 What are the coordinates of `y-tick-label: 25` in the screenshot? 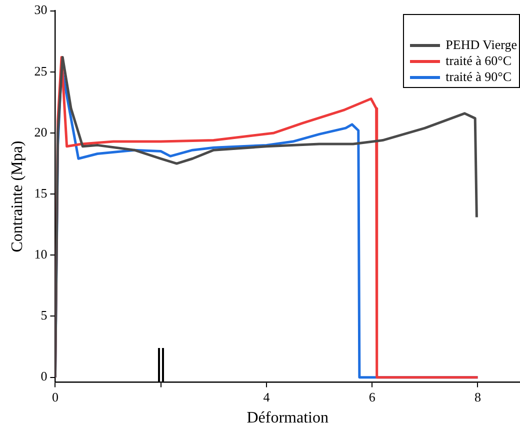 It's located at (41, 70).